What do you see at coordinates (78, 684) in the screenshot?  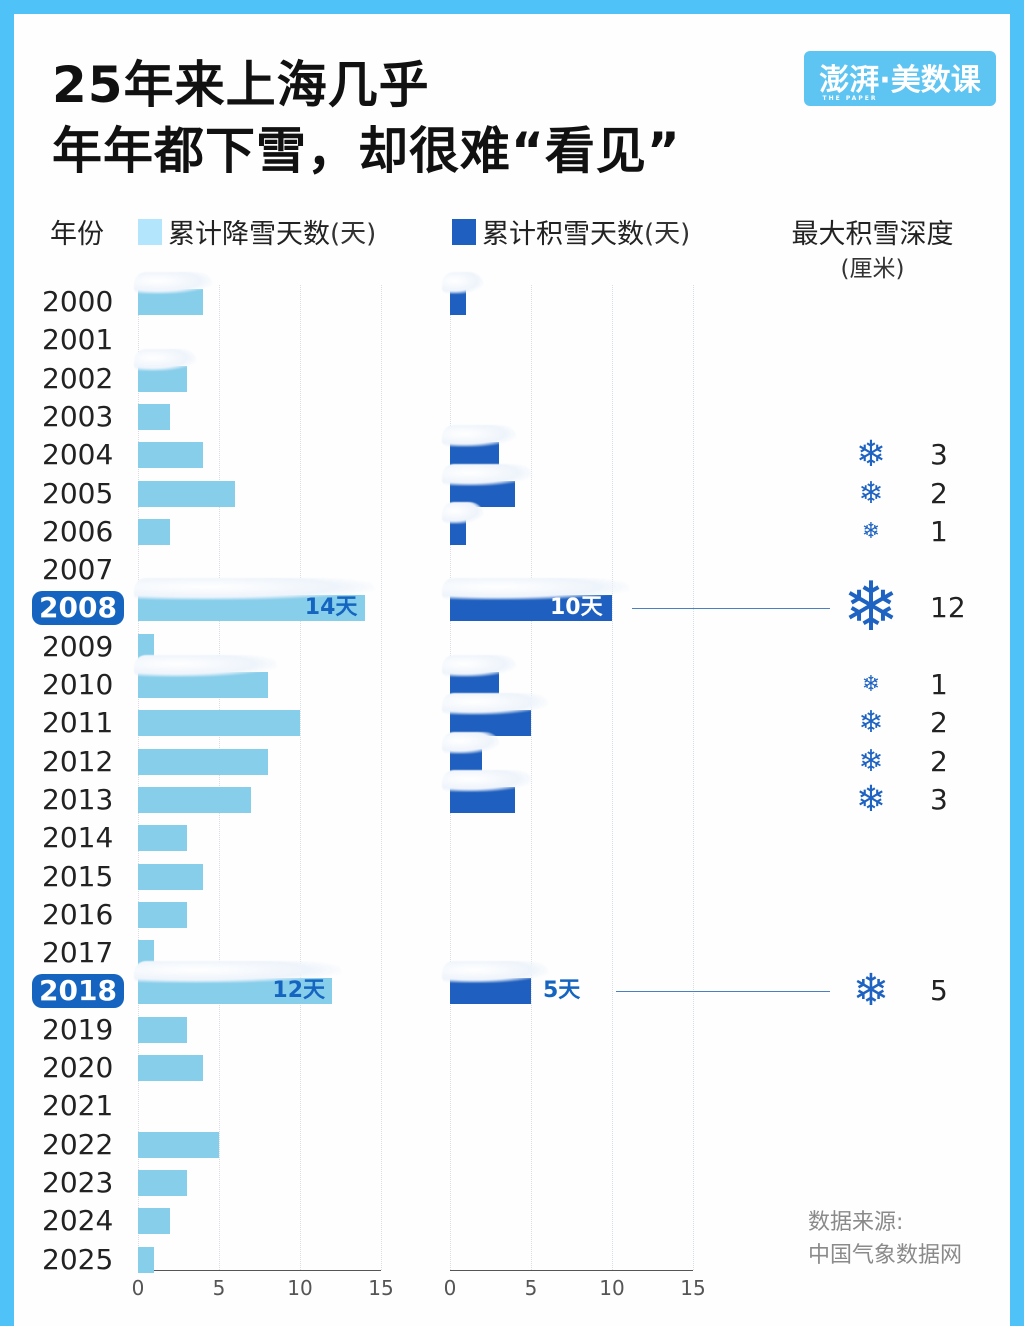 I see `year-label: 2010` at bounding box center [78, 684].